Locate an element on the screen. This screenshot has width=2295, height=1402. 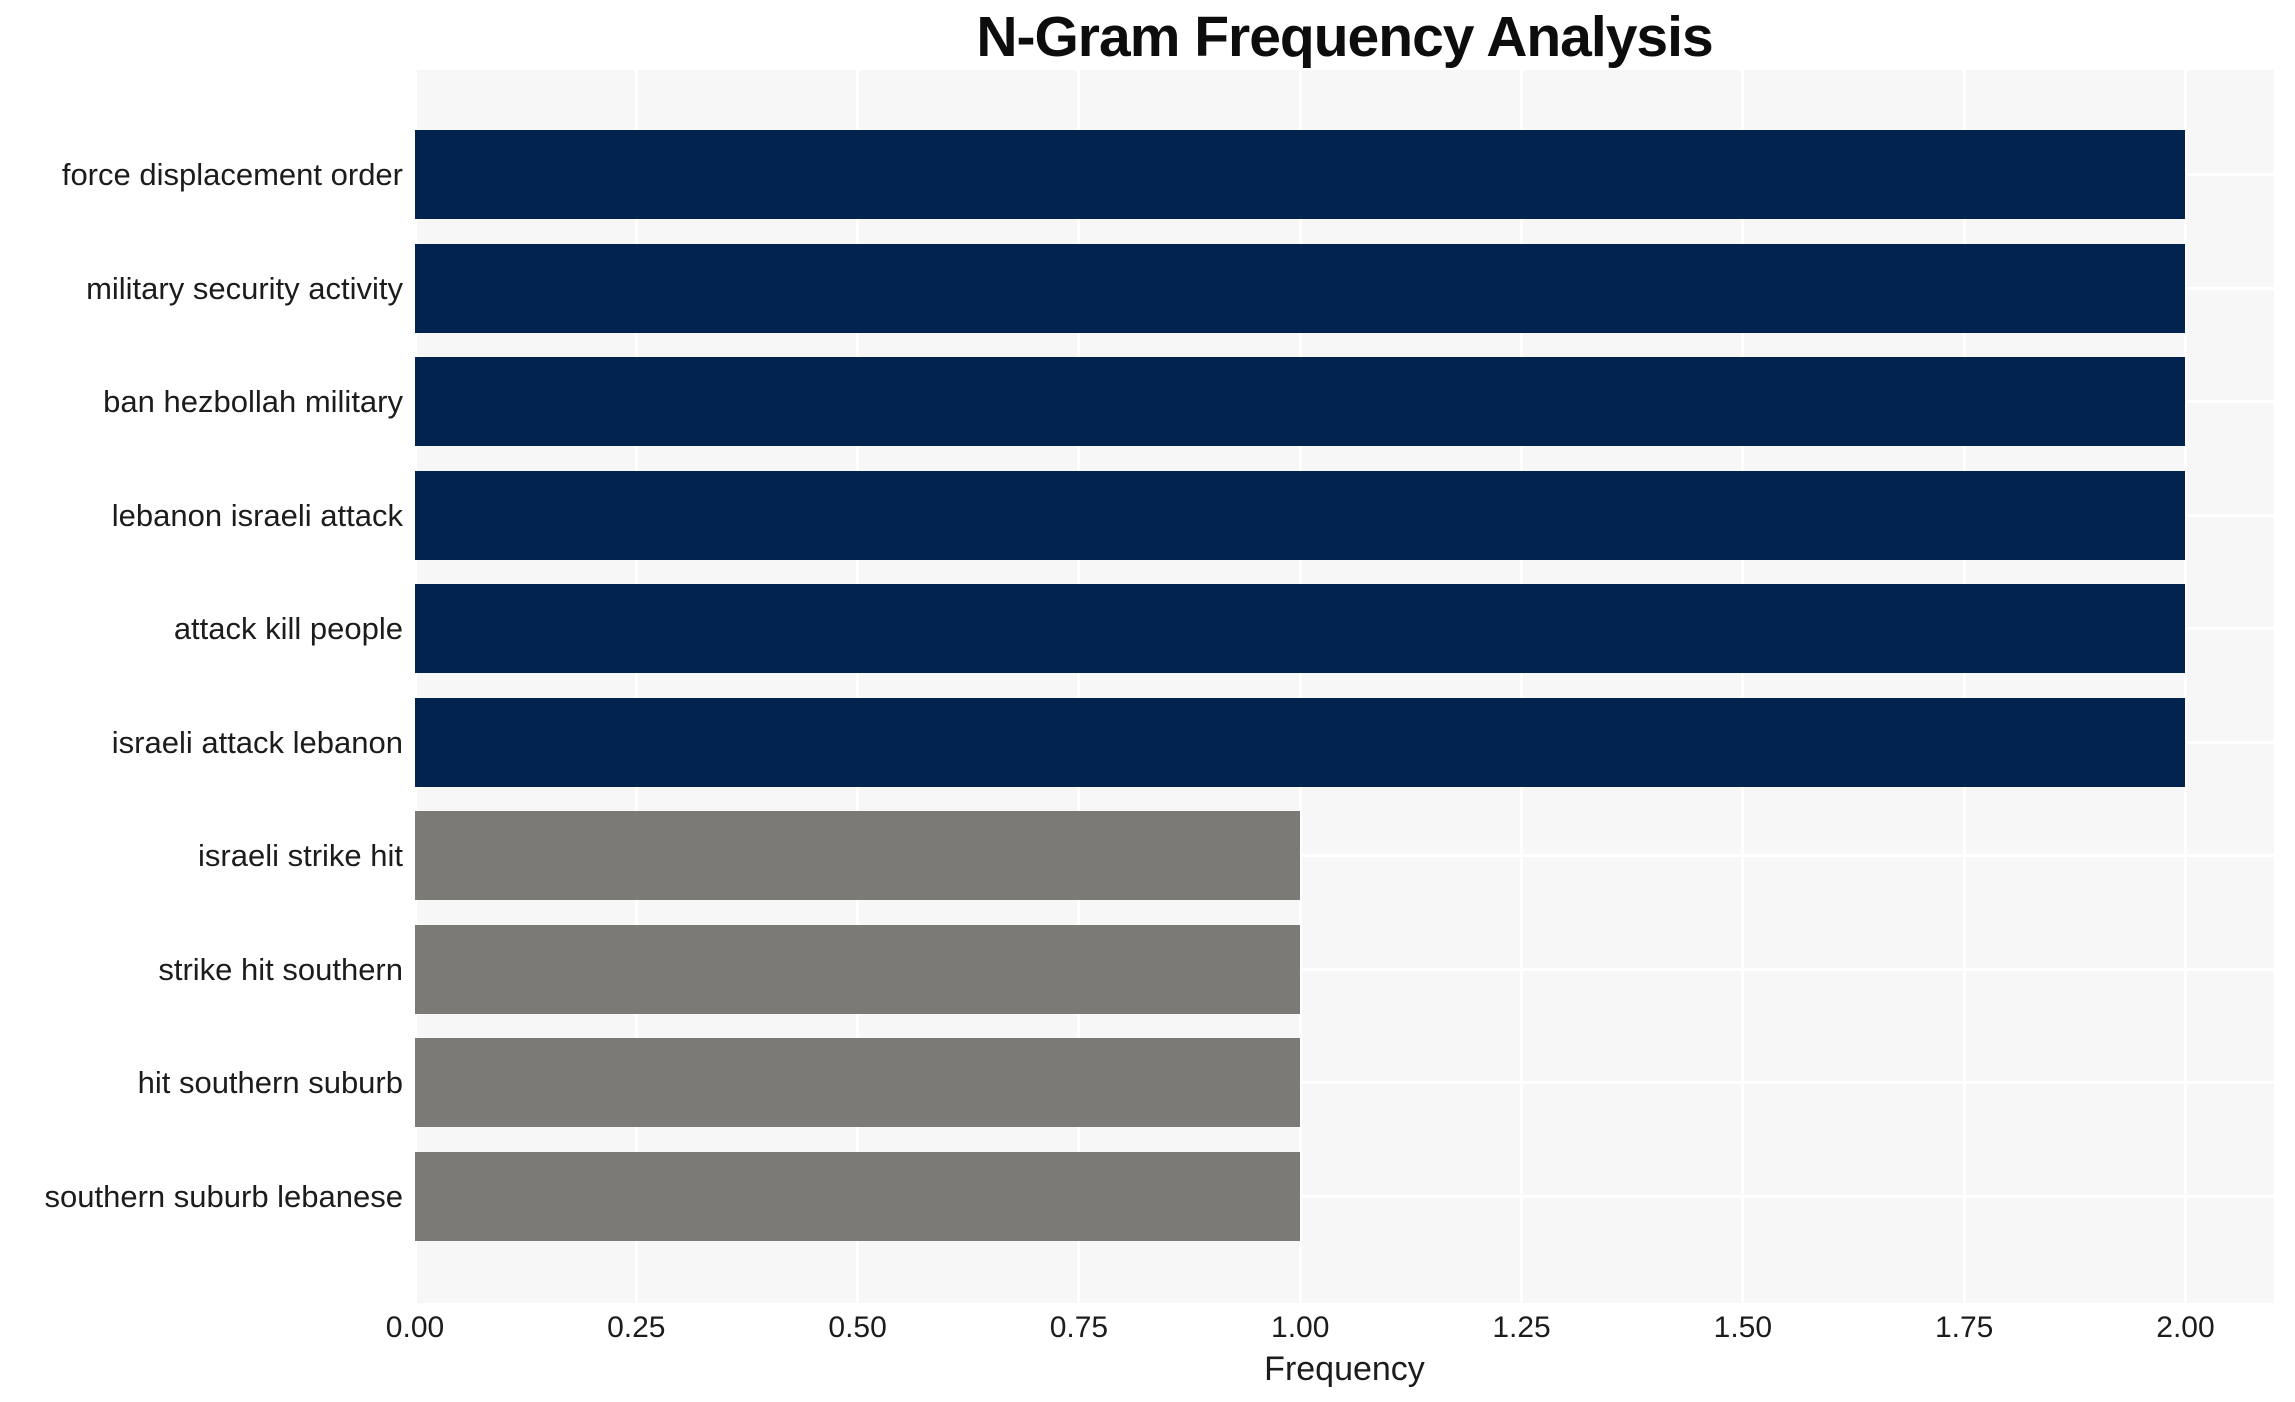
x-tick-label: 1.00 is located at coordinates (1300, 1327).